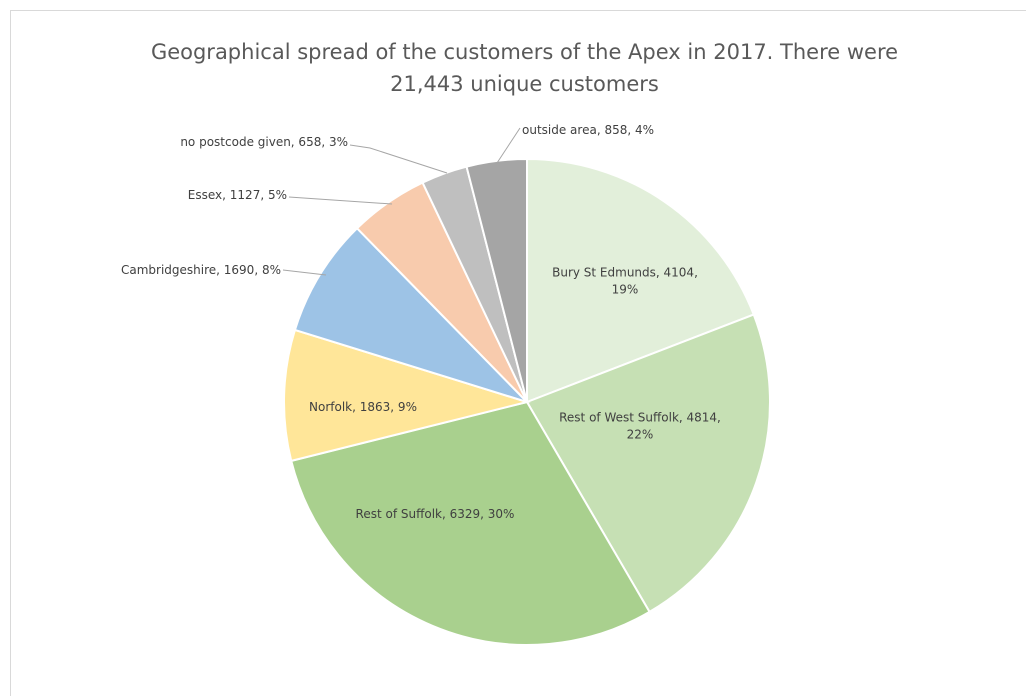 The height and width of the screenshot is (700, 1029). Describe the element at coordinates (470, 523) in the screenshot. I see `pie-slice-rest-of-suffolk` at that location.